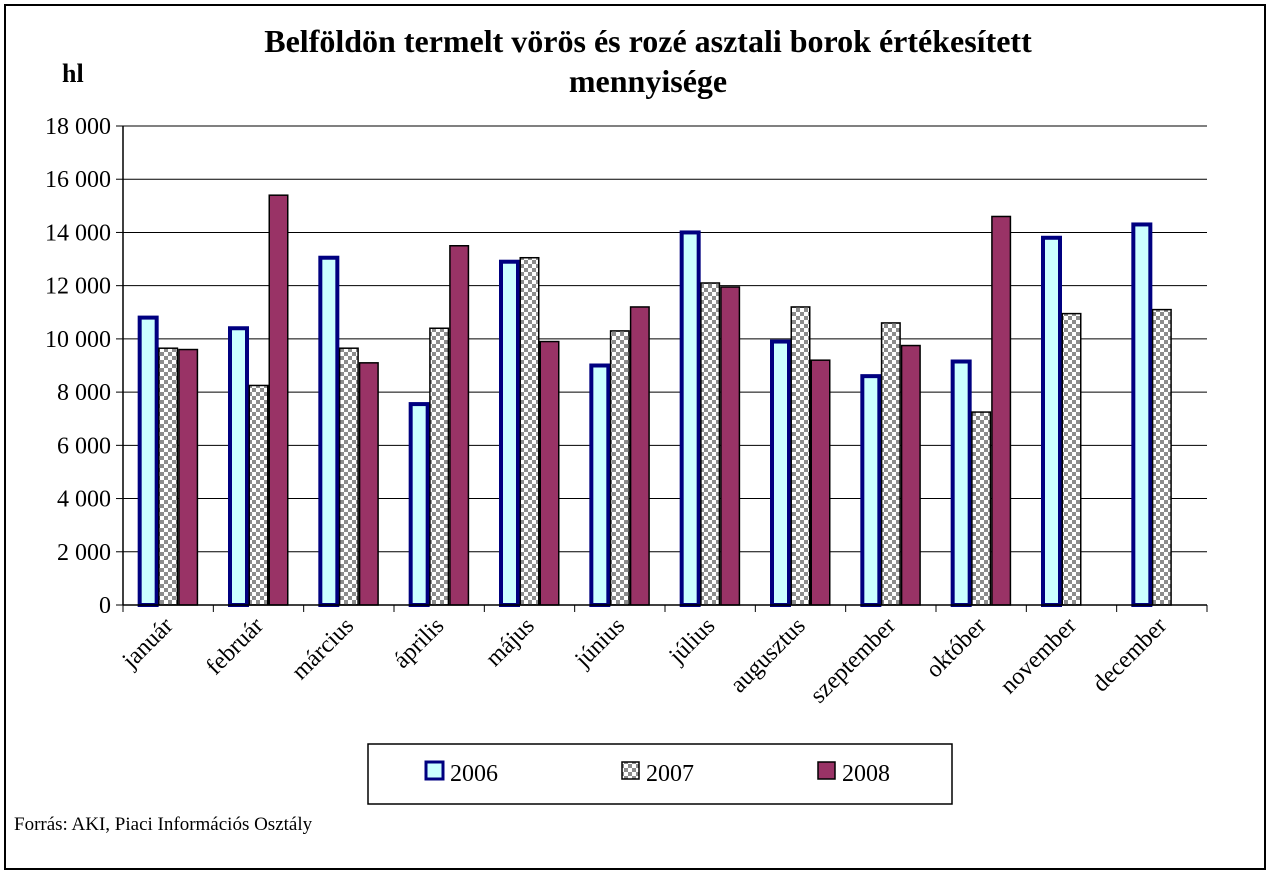  What do you see at coordinates (549, 473) in the screenshot?
I see `bar-2008-május` at bounding box center [549, 473].